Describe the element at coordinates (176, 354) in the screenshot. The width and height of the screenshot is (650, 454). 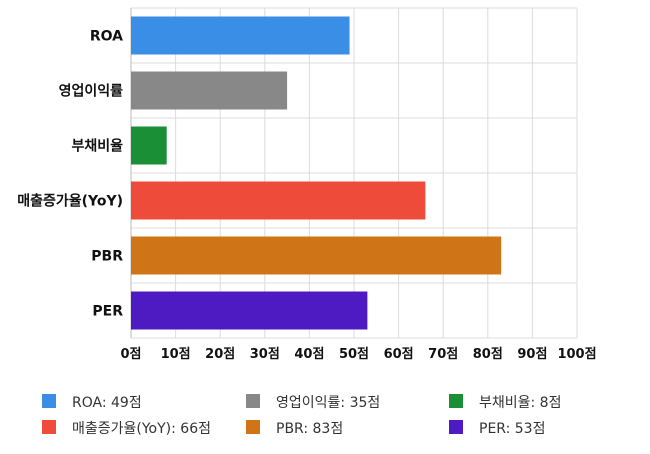
I see `x-tick-label: 10점` at that location.